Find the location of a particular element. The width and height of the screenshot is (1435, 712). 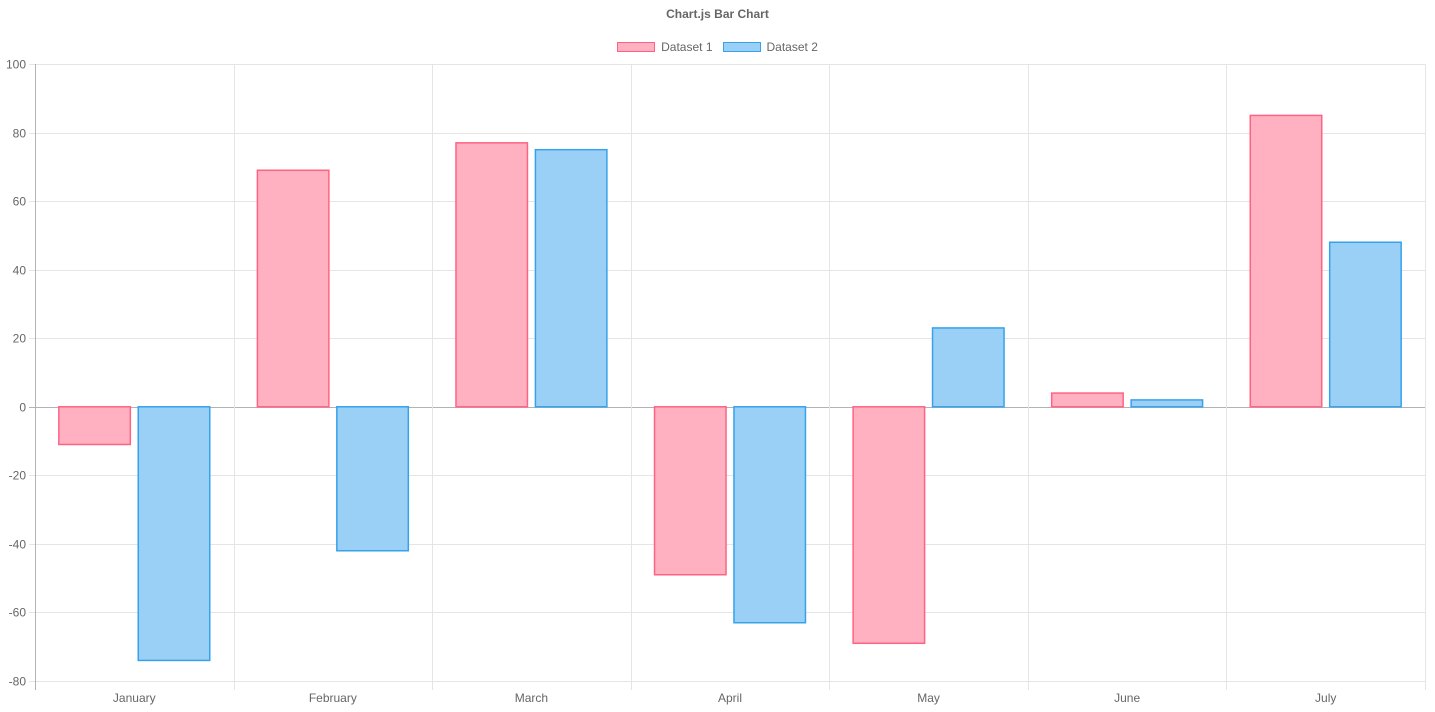

x-tick-label: May is located at coordinates (928, 698).